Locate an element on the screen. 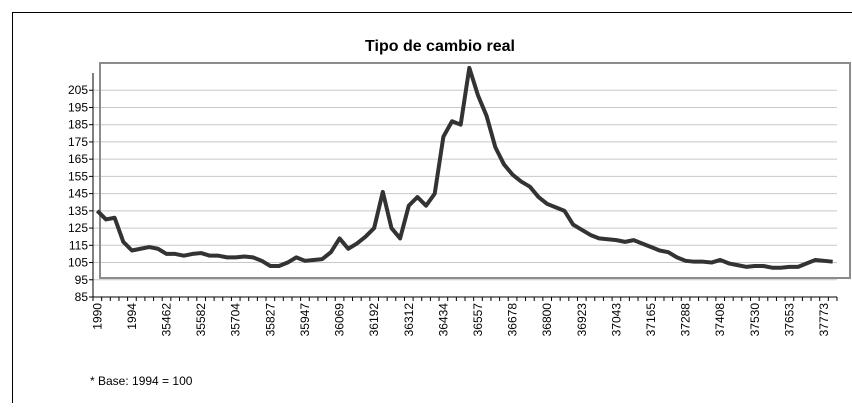 The height and width of the screenshot is (408, 852). y-tick-label: 125 is located at coordinates (78, 228).